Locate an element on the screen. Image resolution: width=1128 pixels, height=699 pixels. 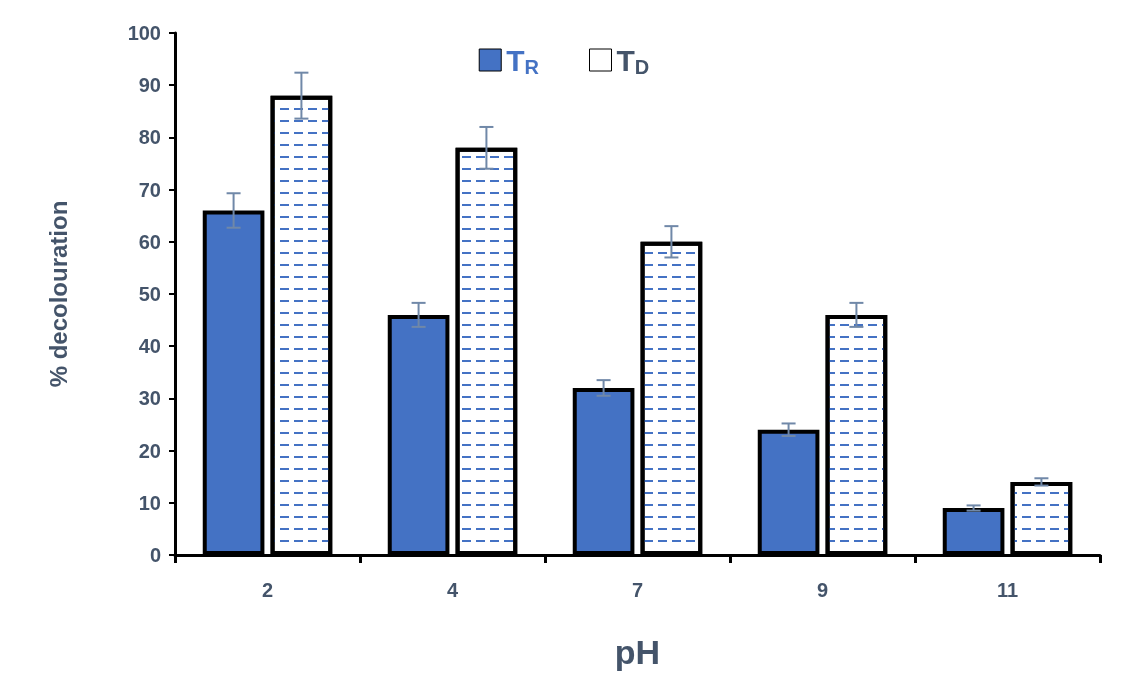
y-axis-title: % decolouration is located at coordinates (58, 294).